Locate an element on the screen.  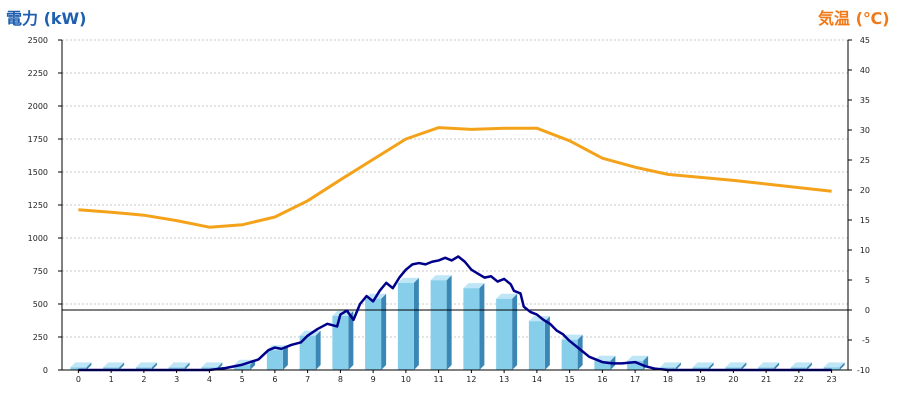
right-axis-title: 気温 (℃) is located at coordinates (854, 18).